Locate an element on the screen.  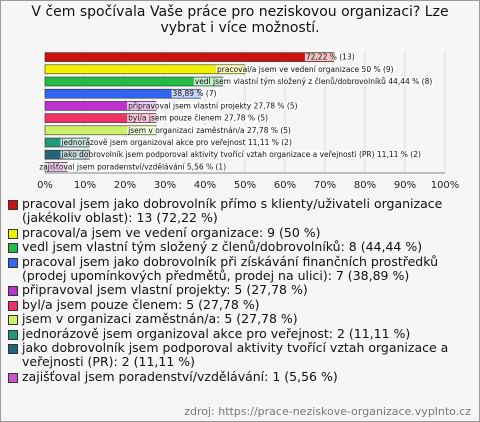
x-tick-label: 80% is located at coordinates (365, 185).